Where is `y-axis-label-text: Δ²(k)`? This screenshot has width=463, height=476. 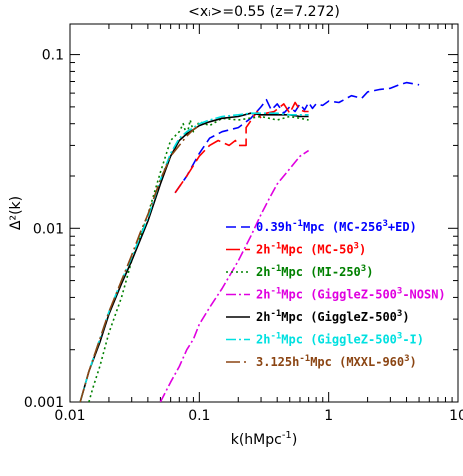 y-axis-label-text: Δ²(k) is located at coordinates (16, 213).